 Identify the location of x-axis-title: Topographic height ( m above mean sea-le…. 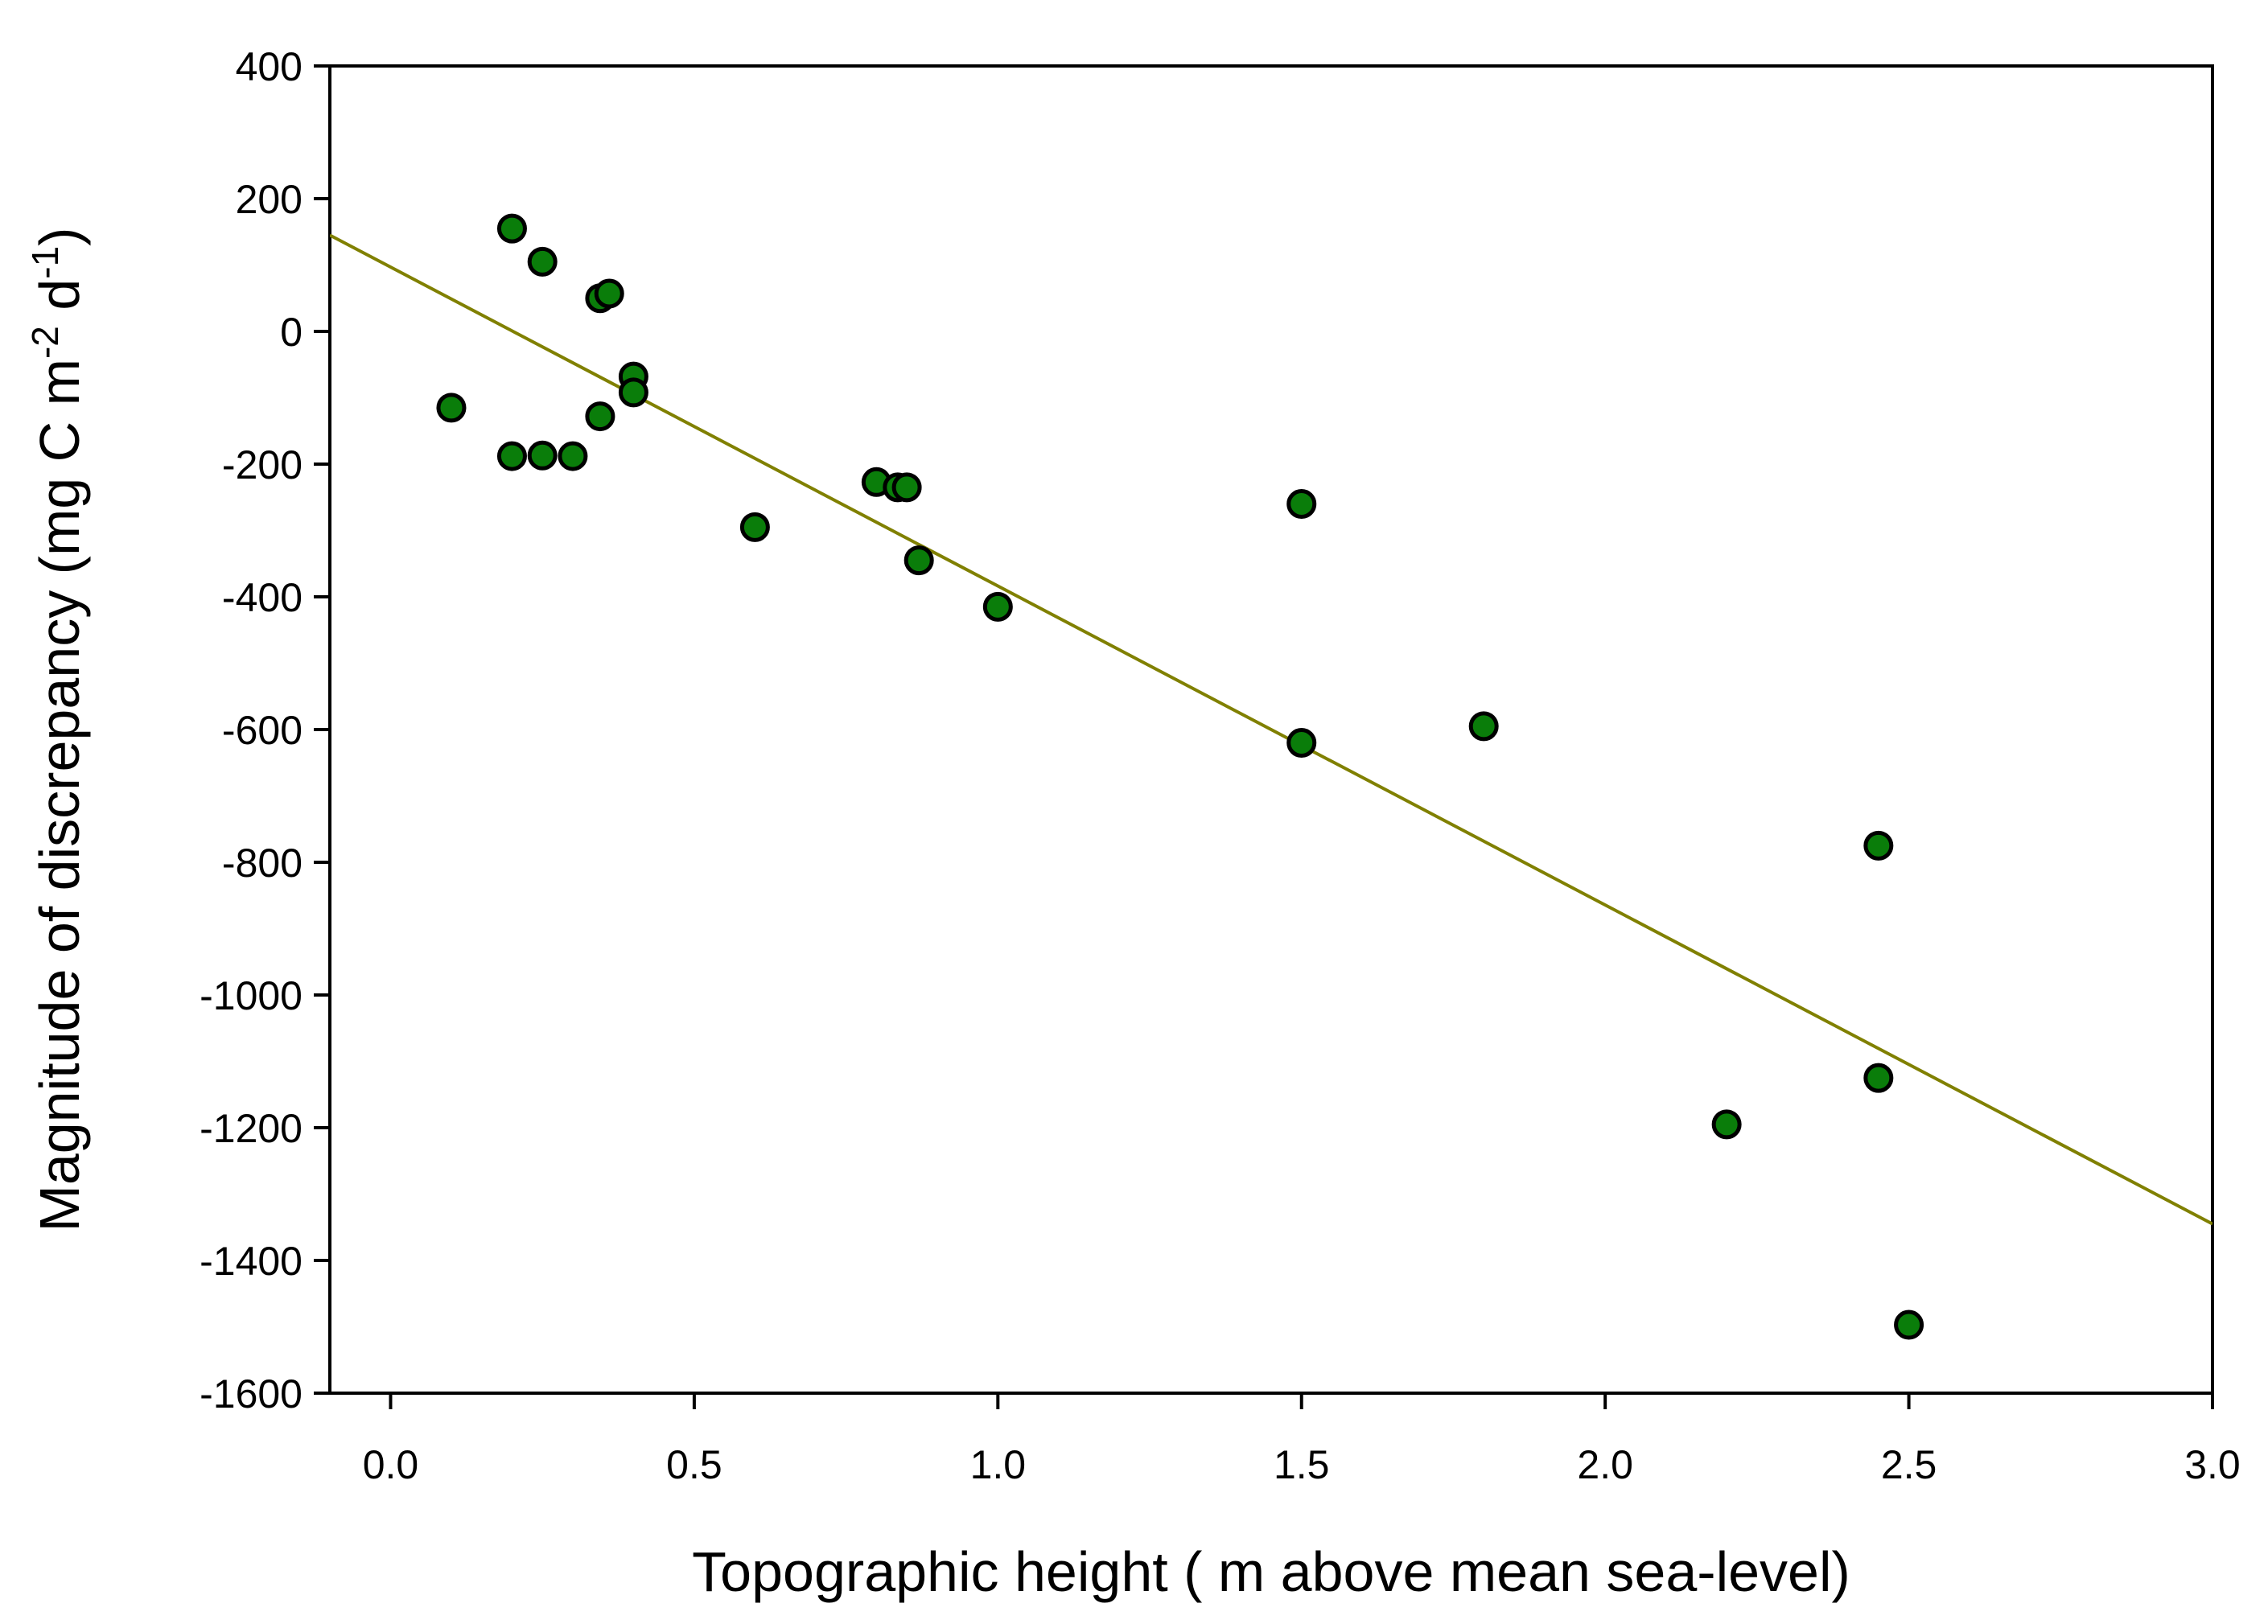
(1271, 1572).